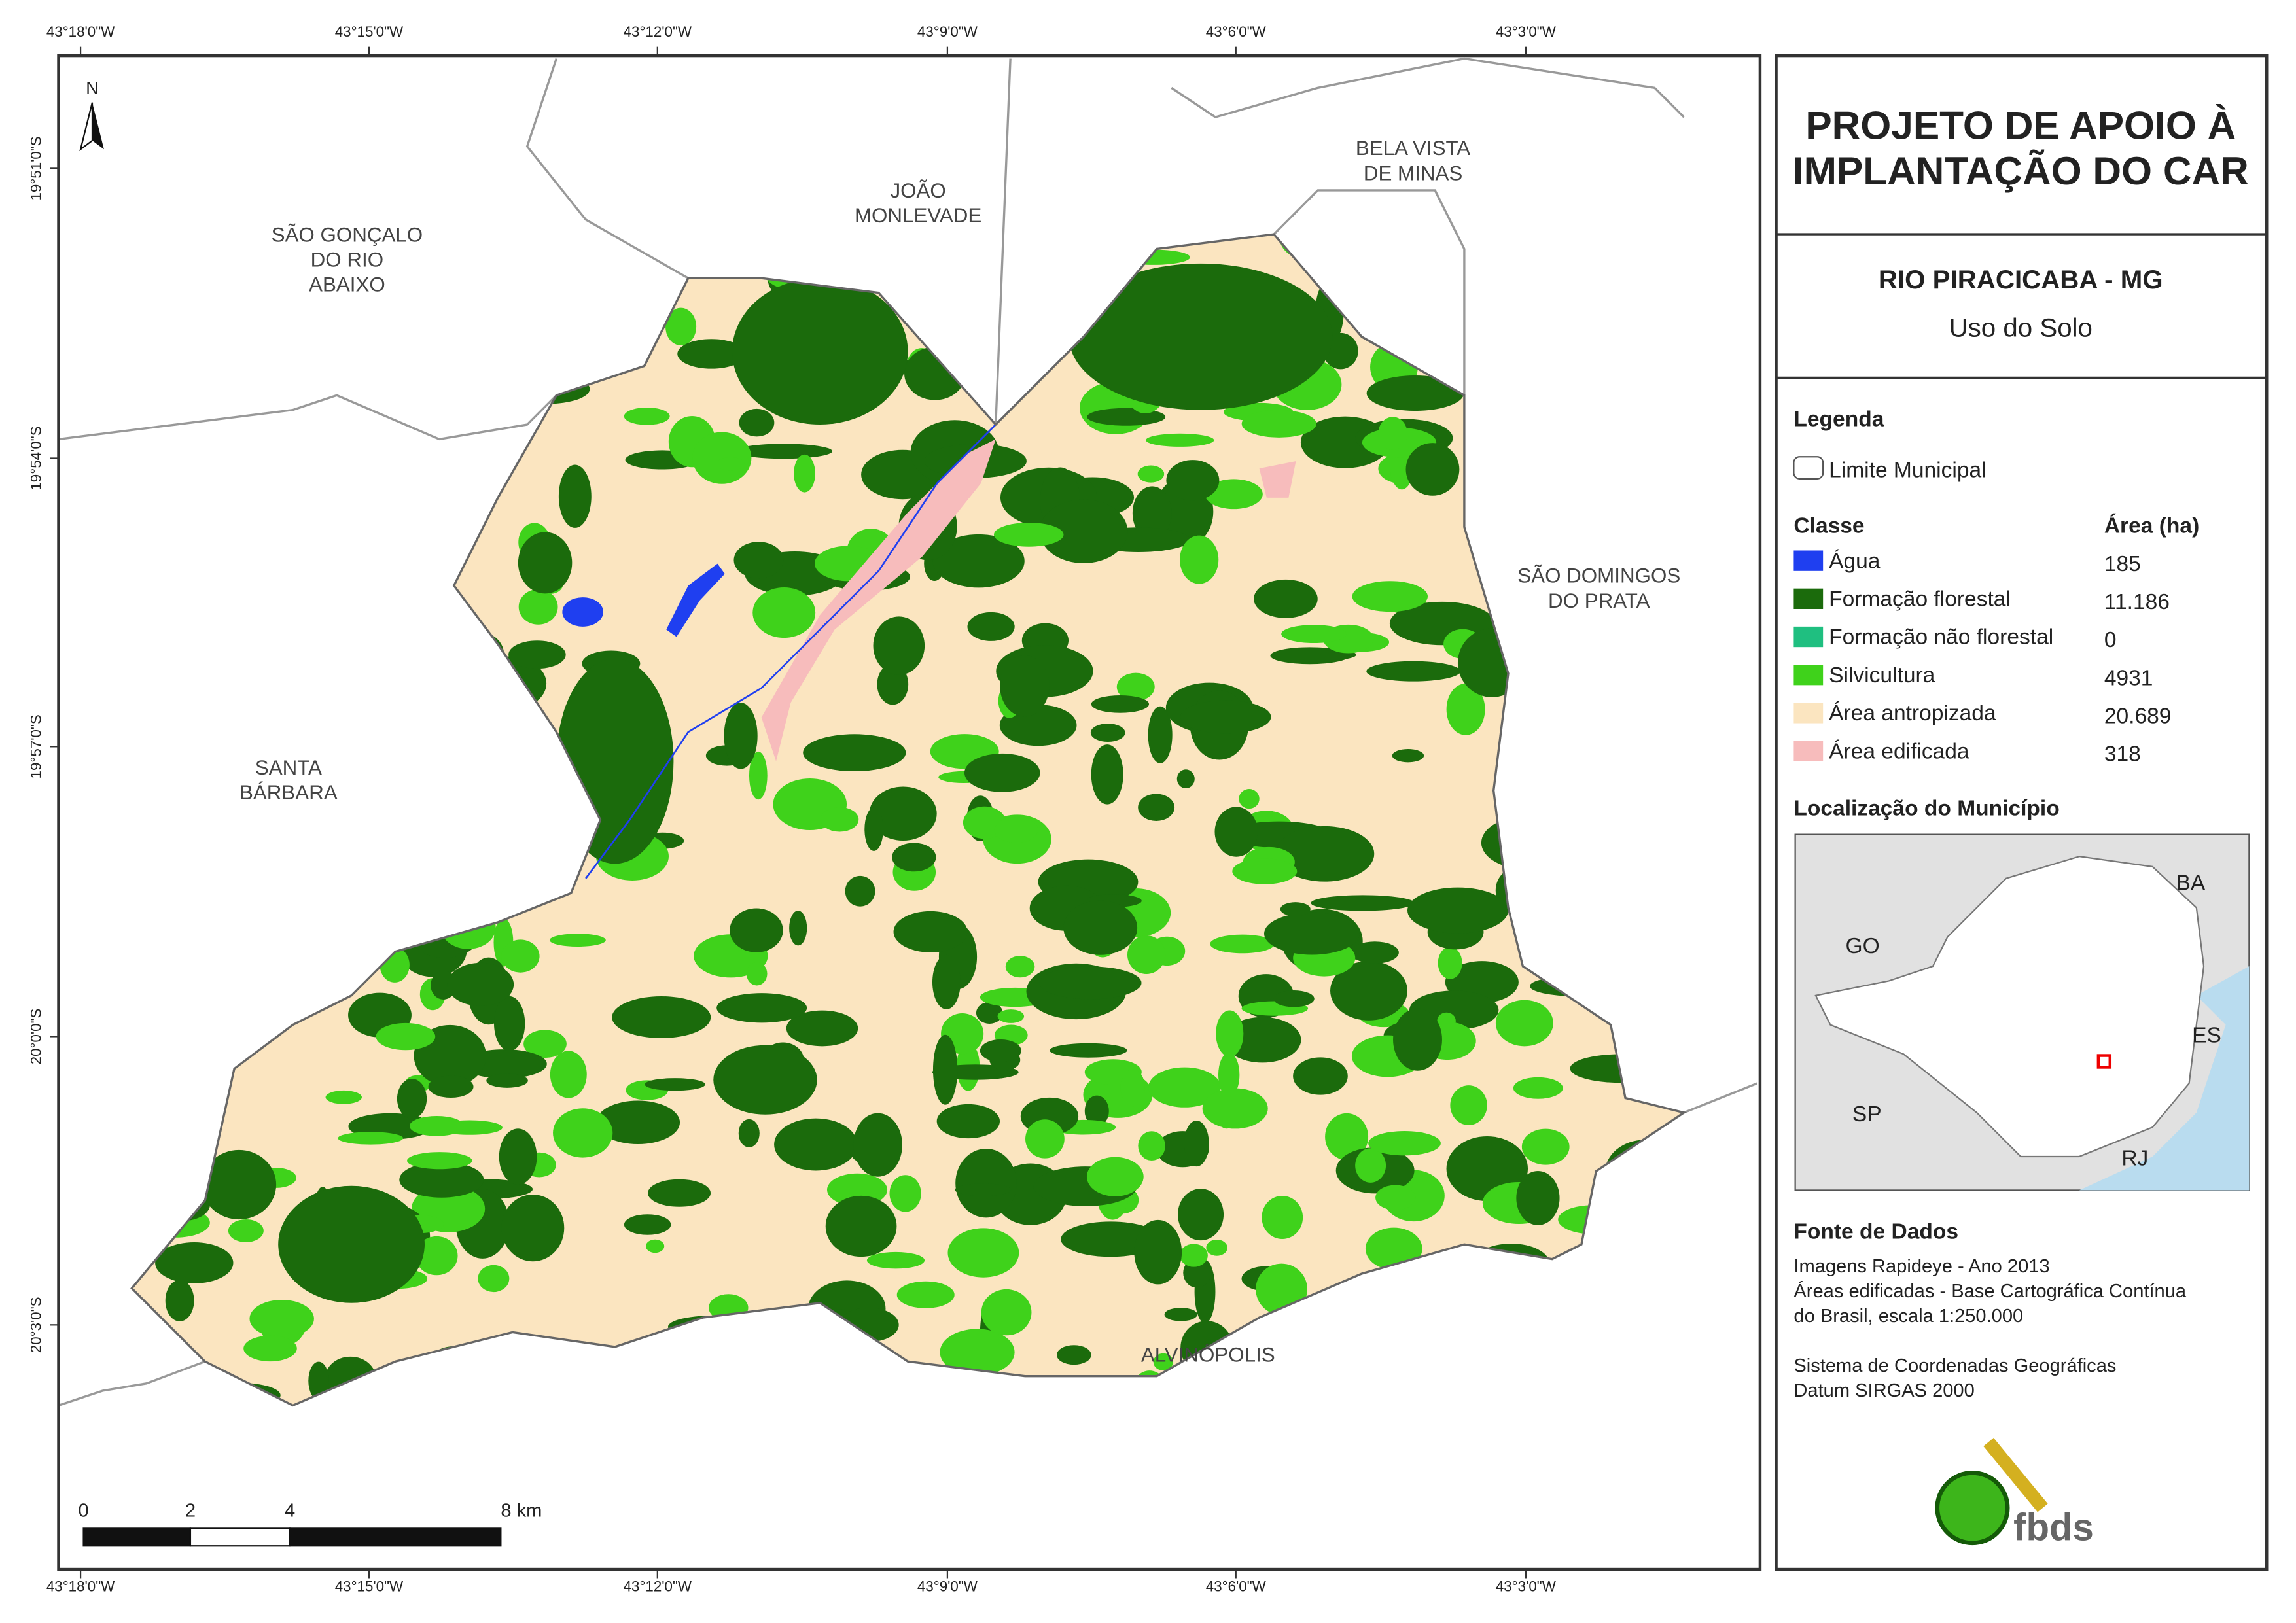 This screenshot has width=2296, height=1623. Describe the element at coordinates (918, 215) in the screenshot. I see `place-label: MONLEVADE` at that location.